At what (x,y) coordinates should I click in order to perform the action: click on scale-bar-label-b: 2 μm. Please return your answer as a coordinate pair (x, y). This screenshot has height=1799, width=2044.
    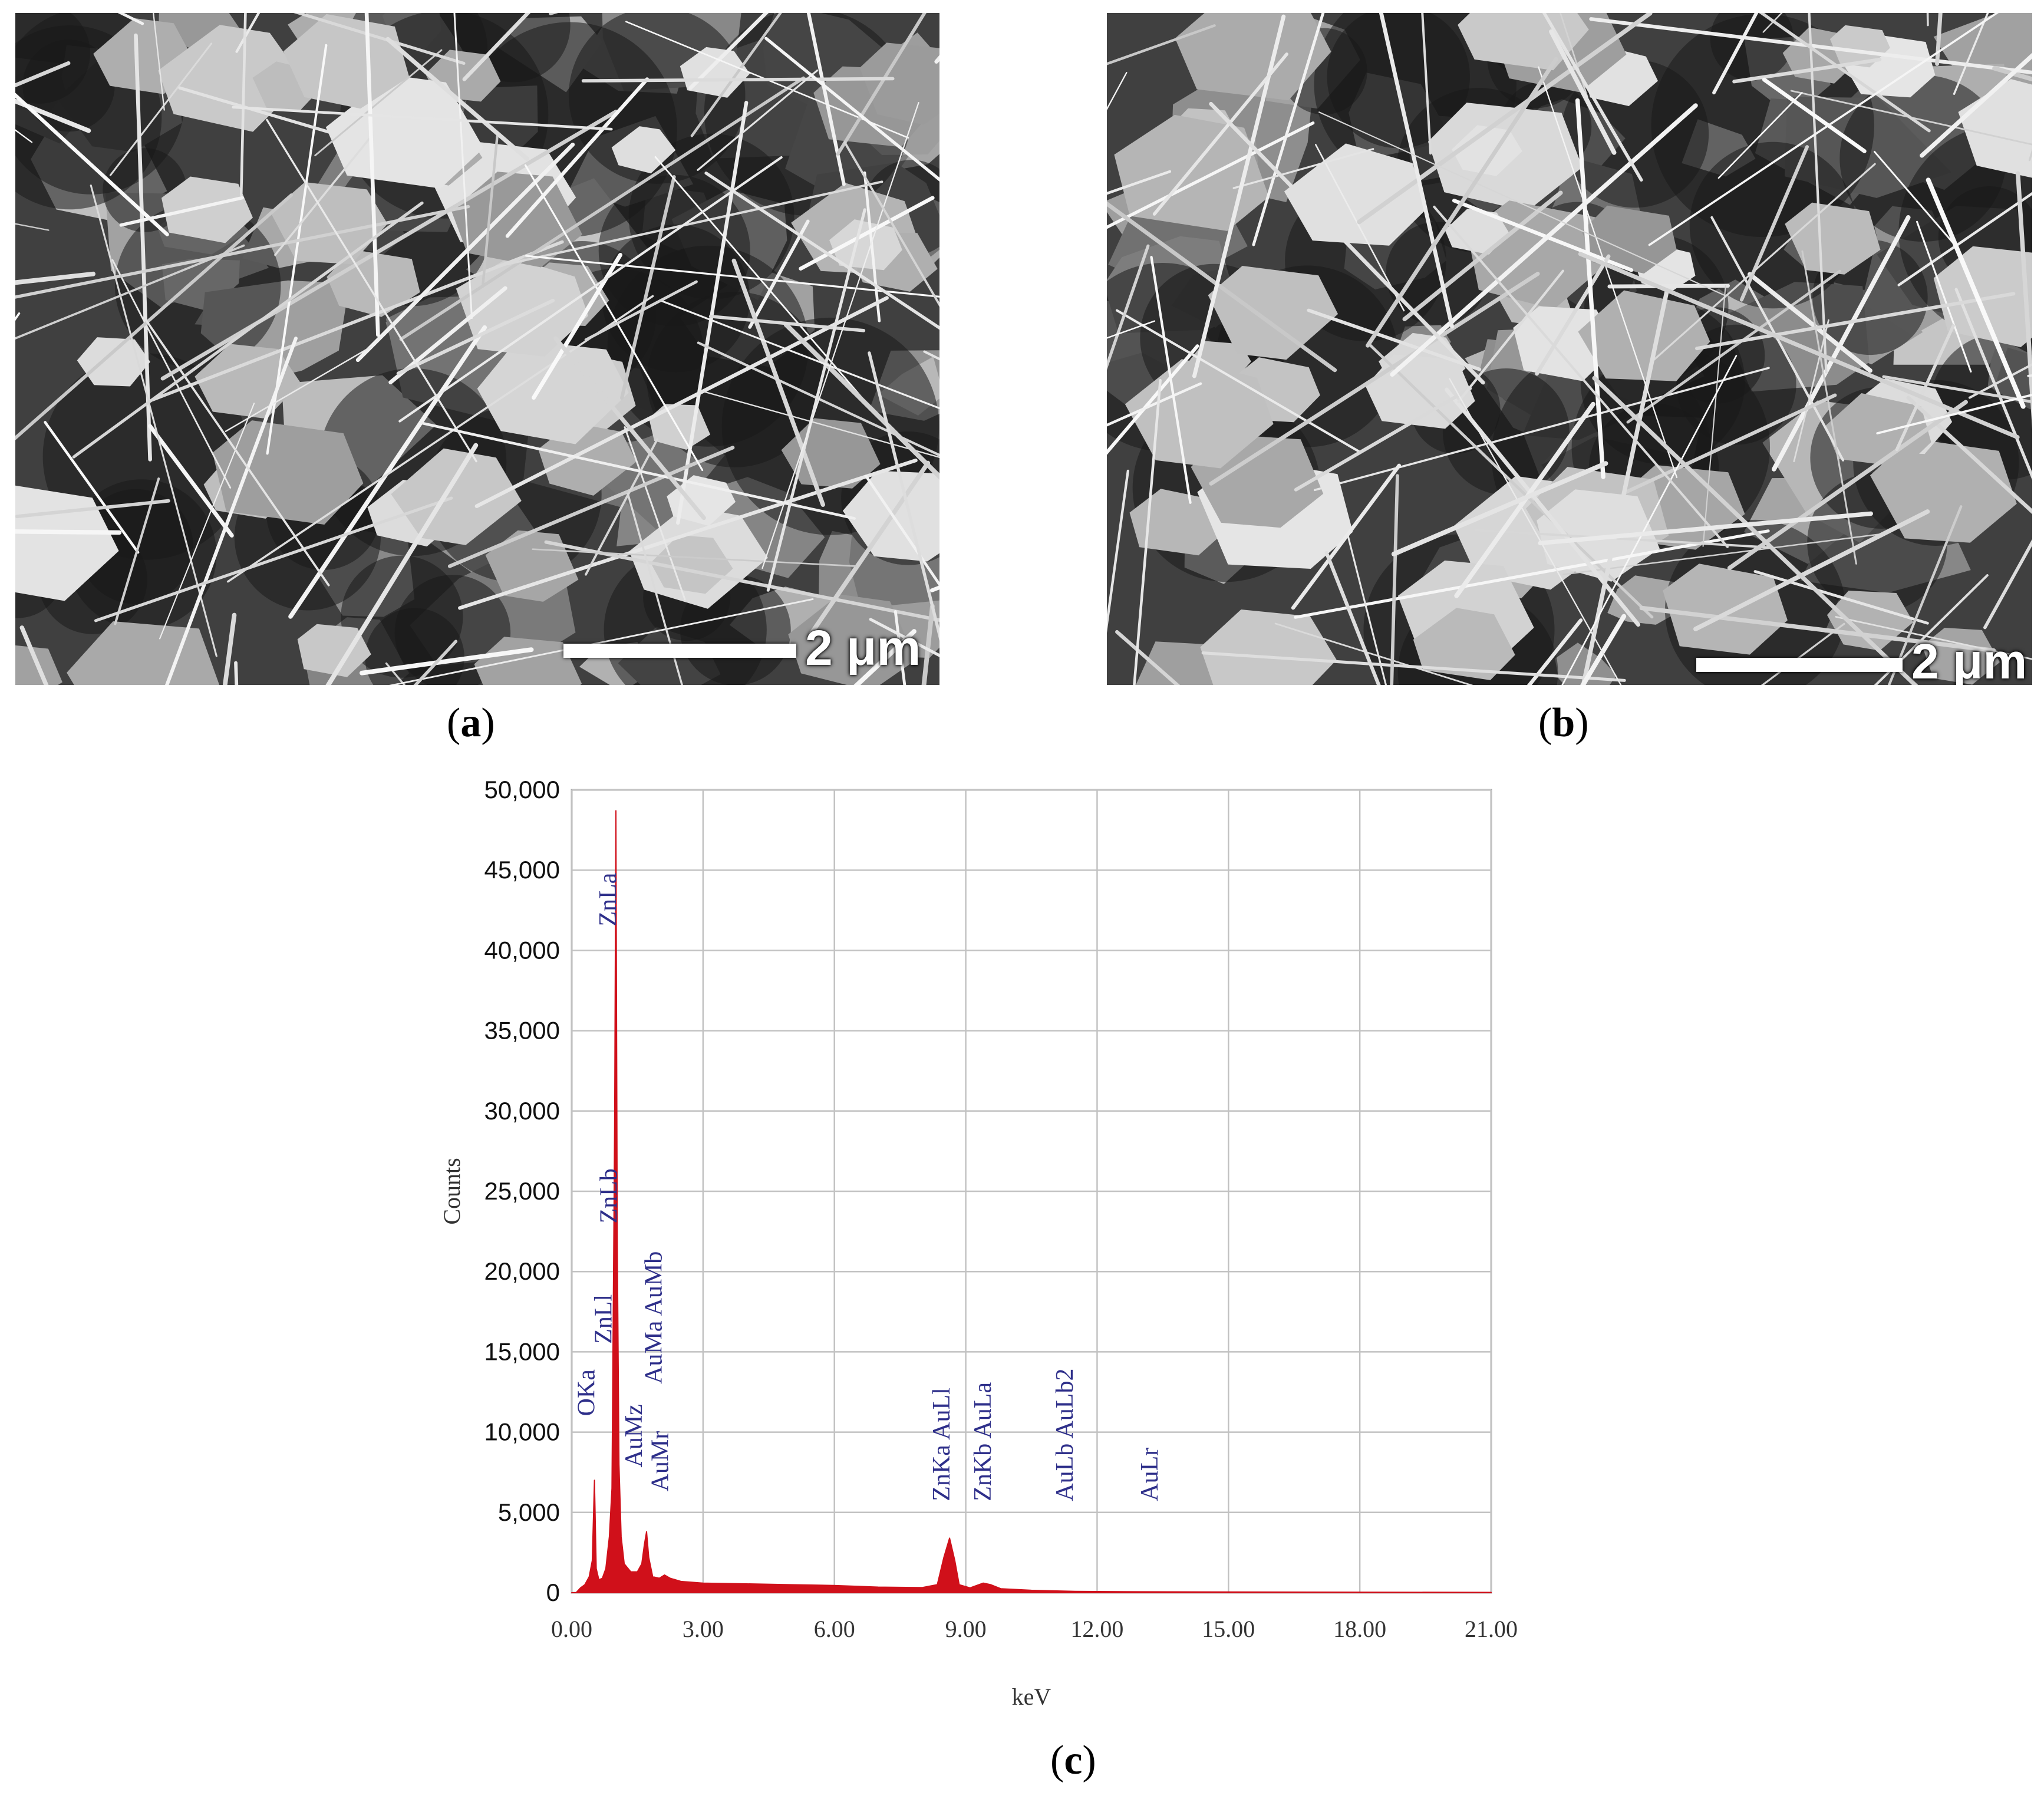
    Looking at the image, I should click on (1969, 659).